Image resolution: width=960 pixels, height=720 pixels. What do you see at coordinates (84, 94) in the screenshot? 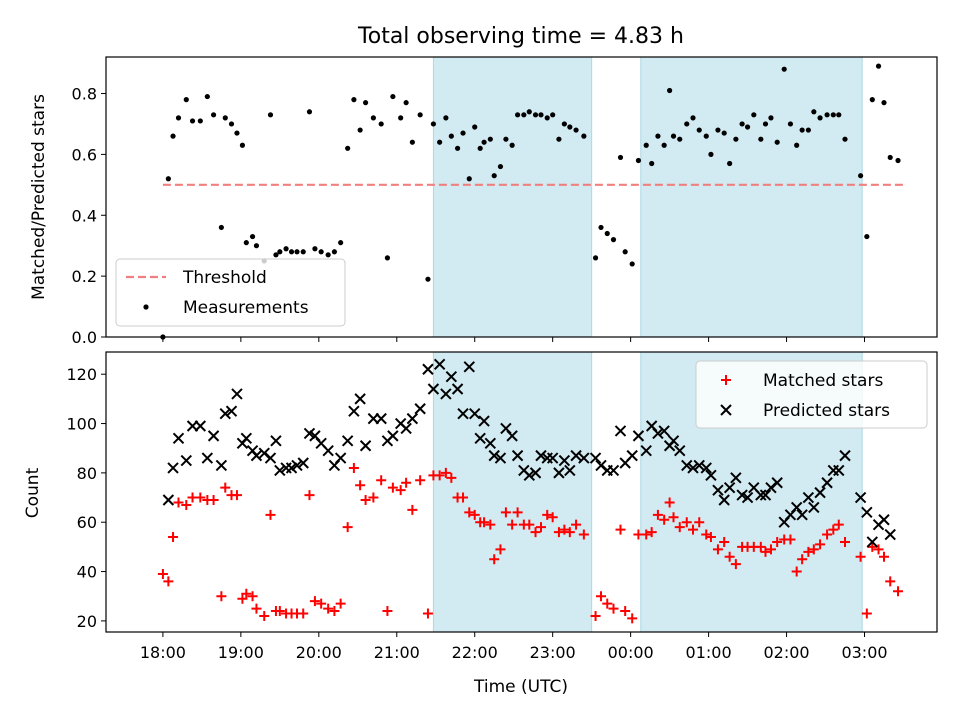
I see `y-tick-label: 0.8` at bounding box center [84, 94].